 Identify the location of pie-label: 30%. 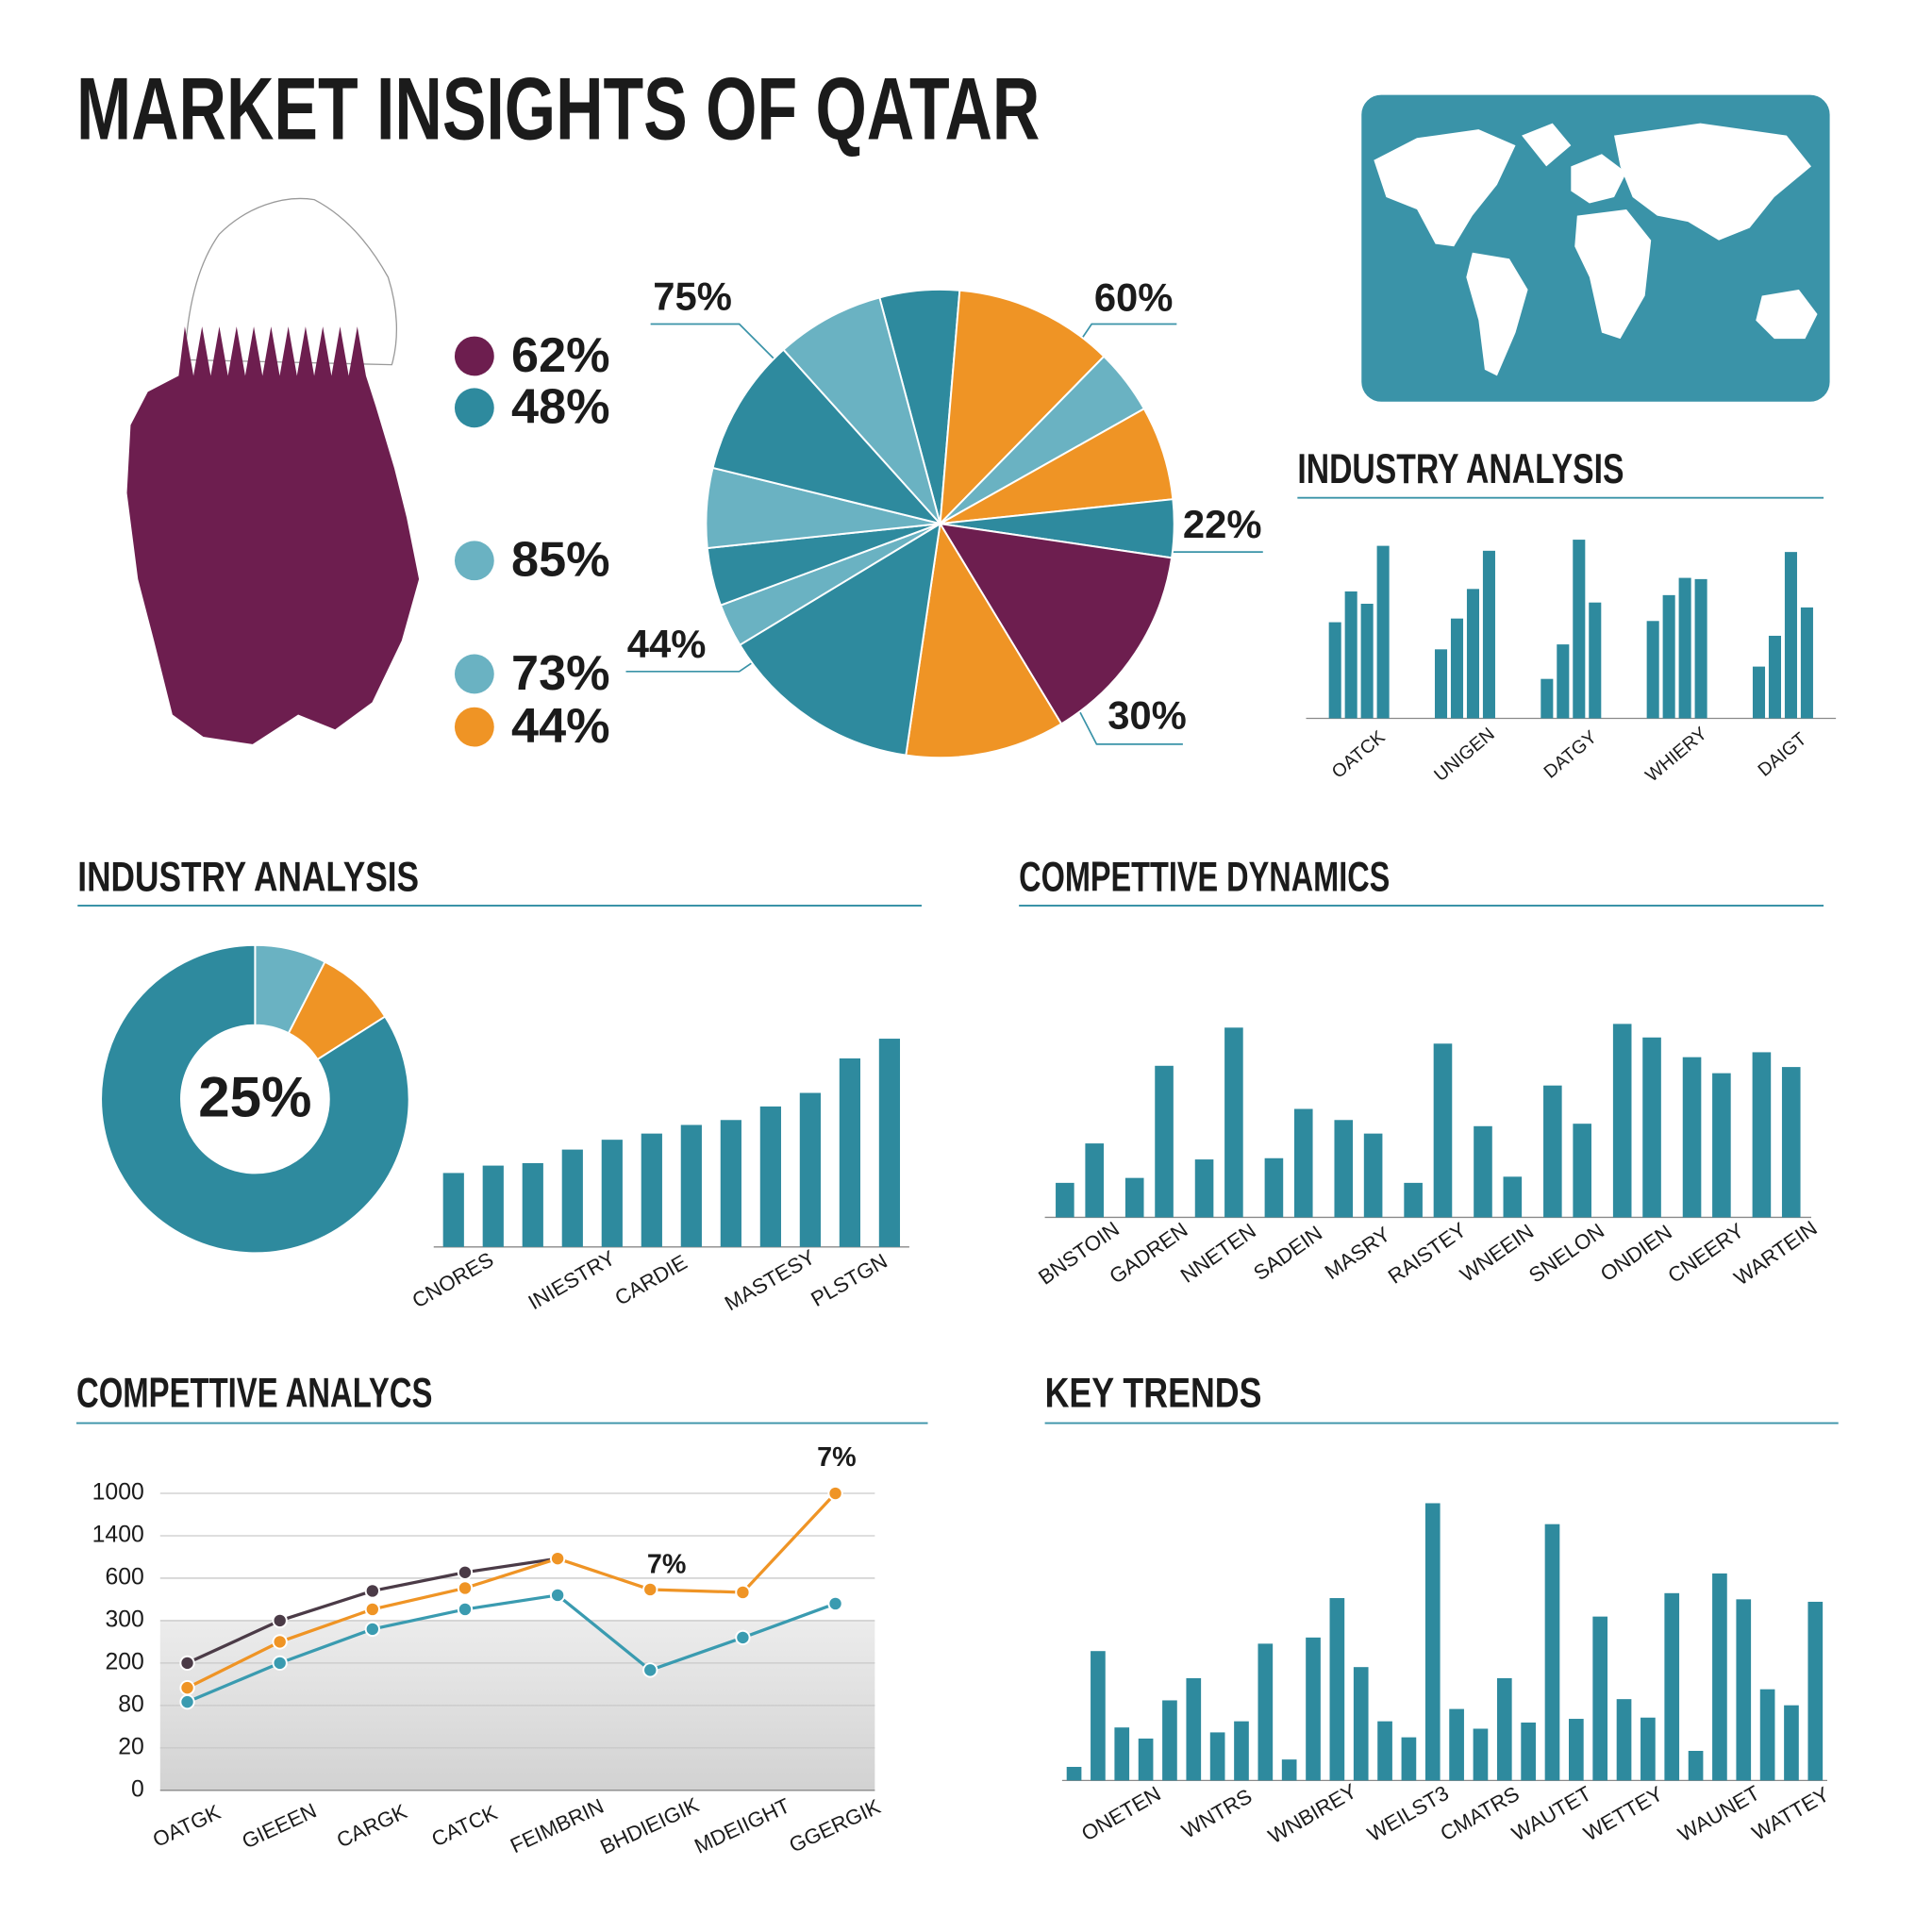
(1147, 715).